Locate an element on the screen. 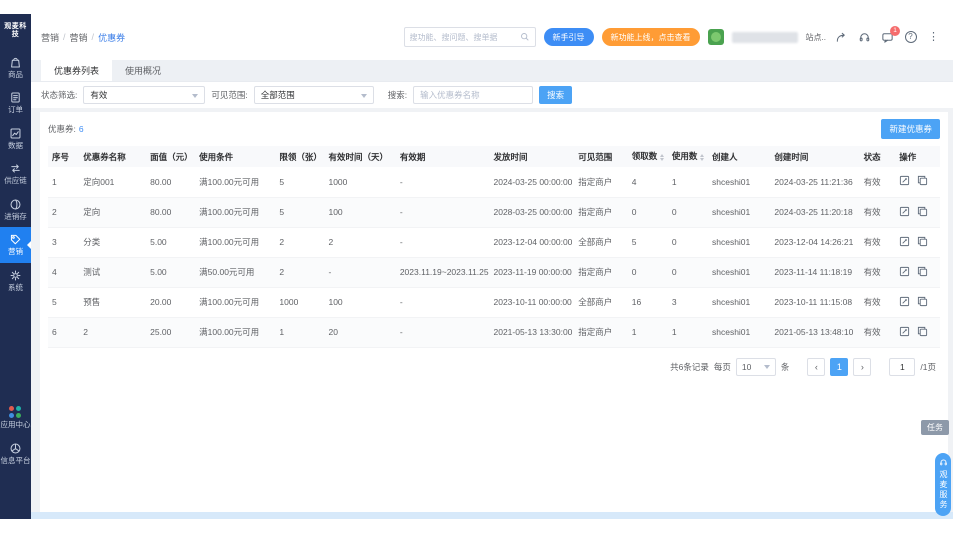 Image resolution: width=953 pixels, height=554 pixels. sidebar-item-system: 系统 is located at coordinates (15, 281).